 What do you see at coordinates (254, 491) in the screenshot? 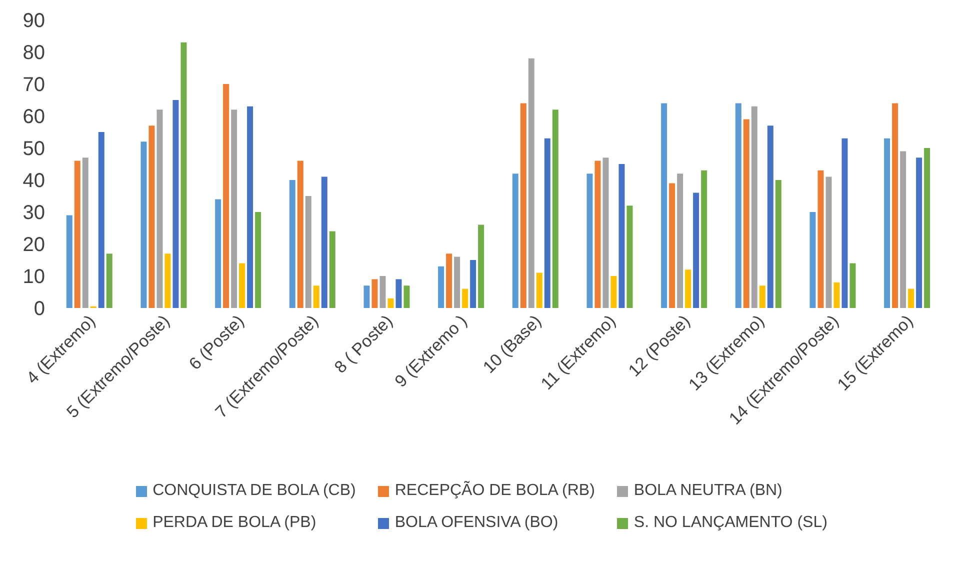
I see `legend-label: CONQUISTA DE BOLA (CB)` at bounding box center [254, 491].